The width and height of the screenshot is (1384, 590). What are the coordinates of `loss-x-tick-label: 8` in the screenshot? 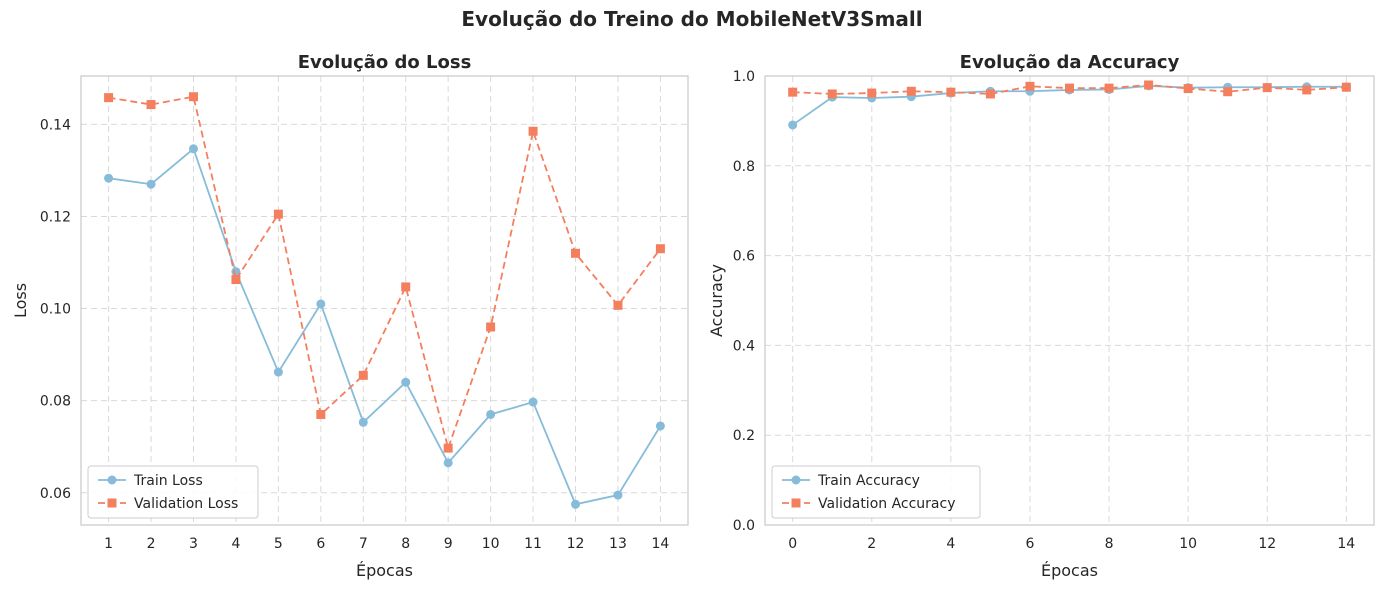 It's located at (405, 544).